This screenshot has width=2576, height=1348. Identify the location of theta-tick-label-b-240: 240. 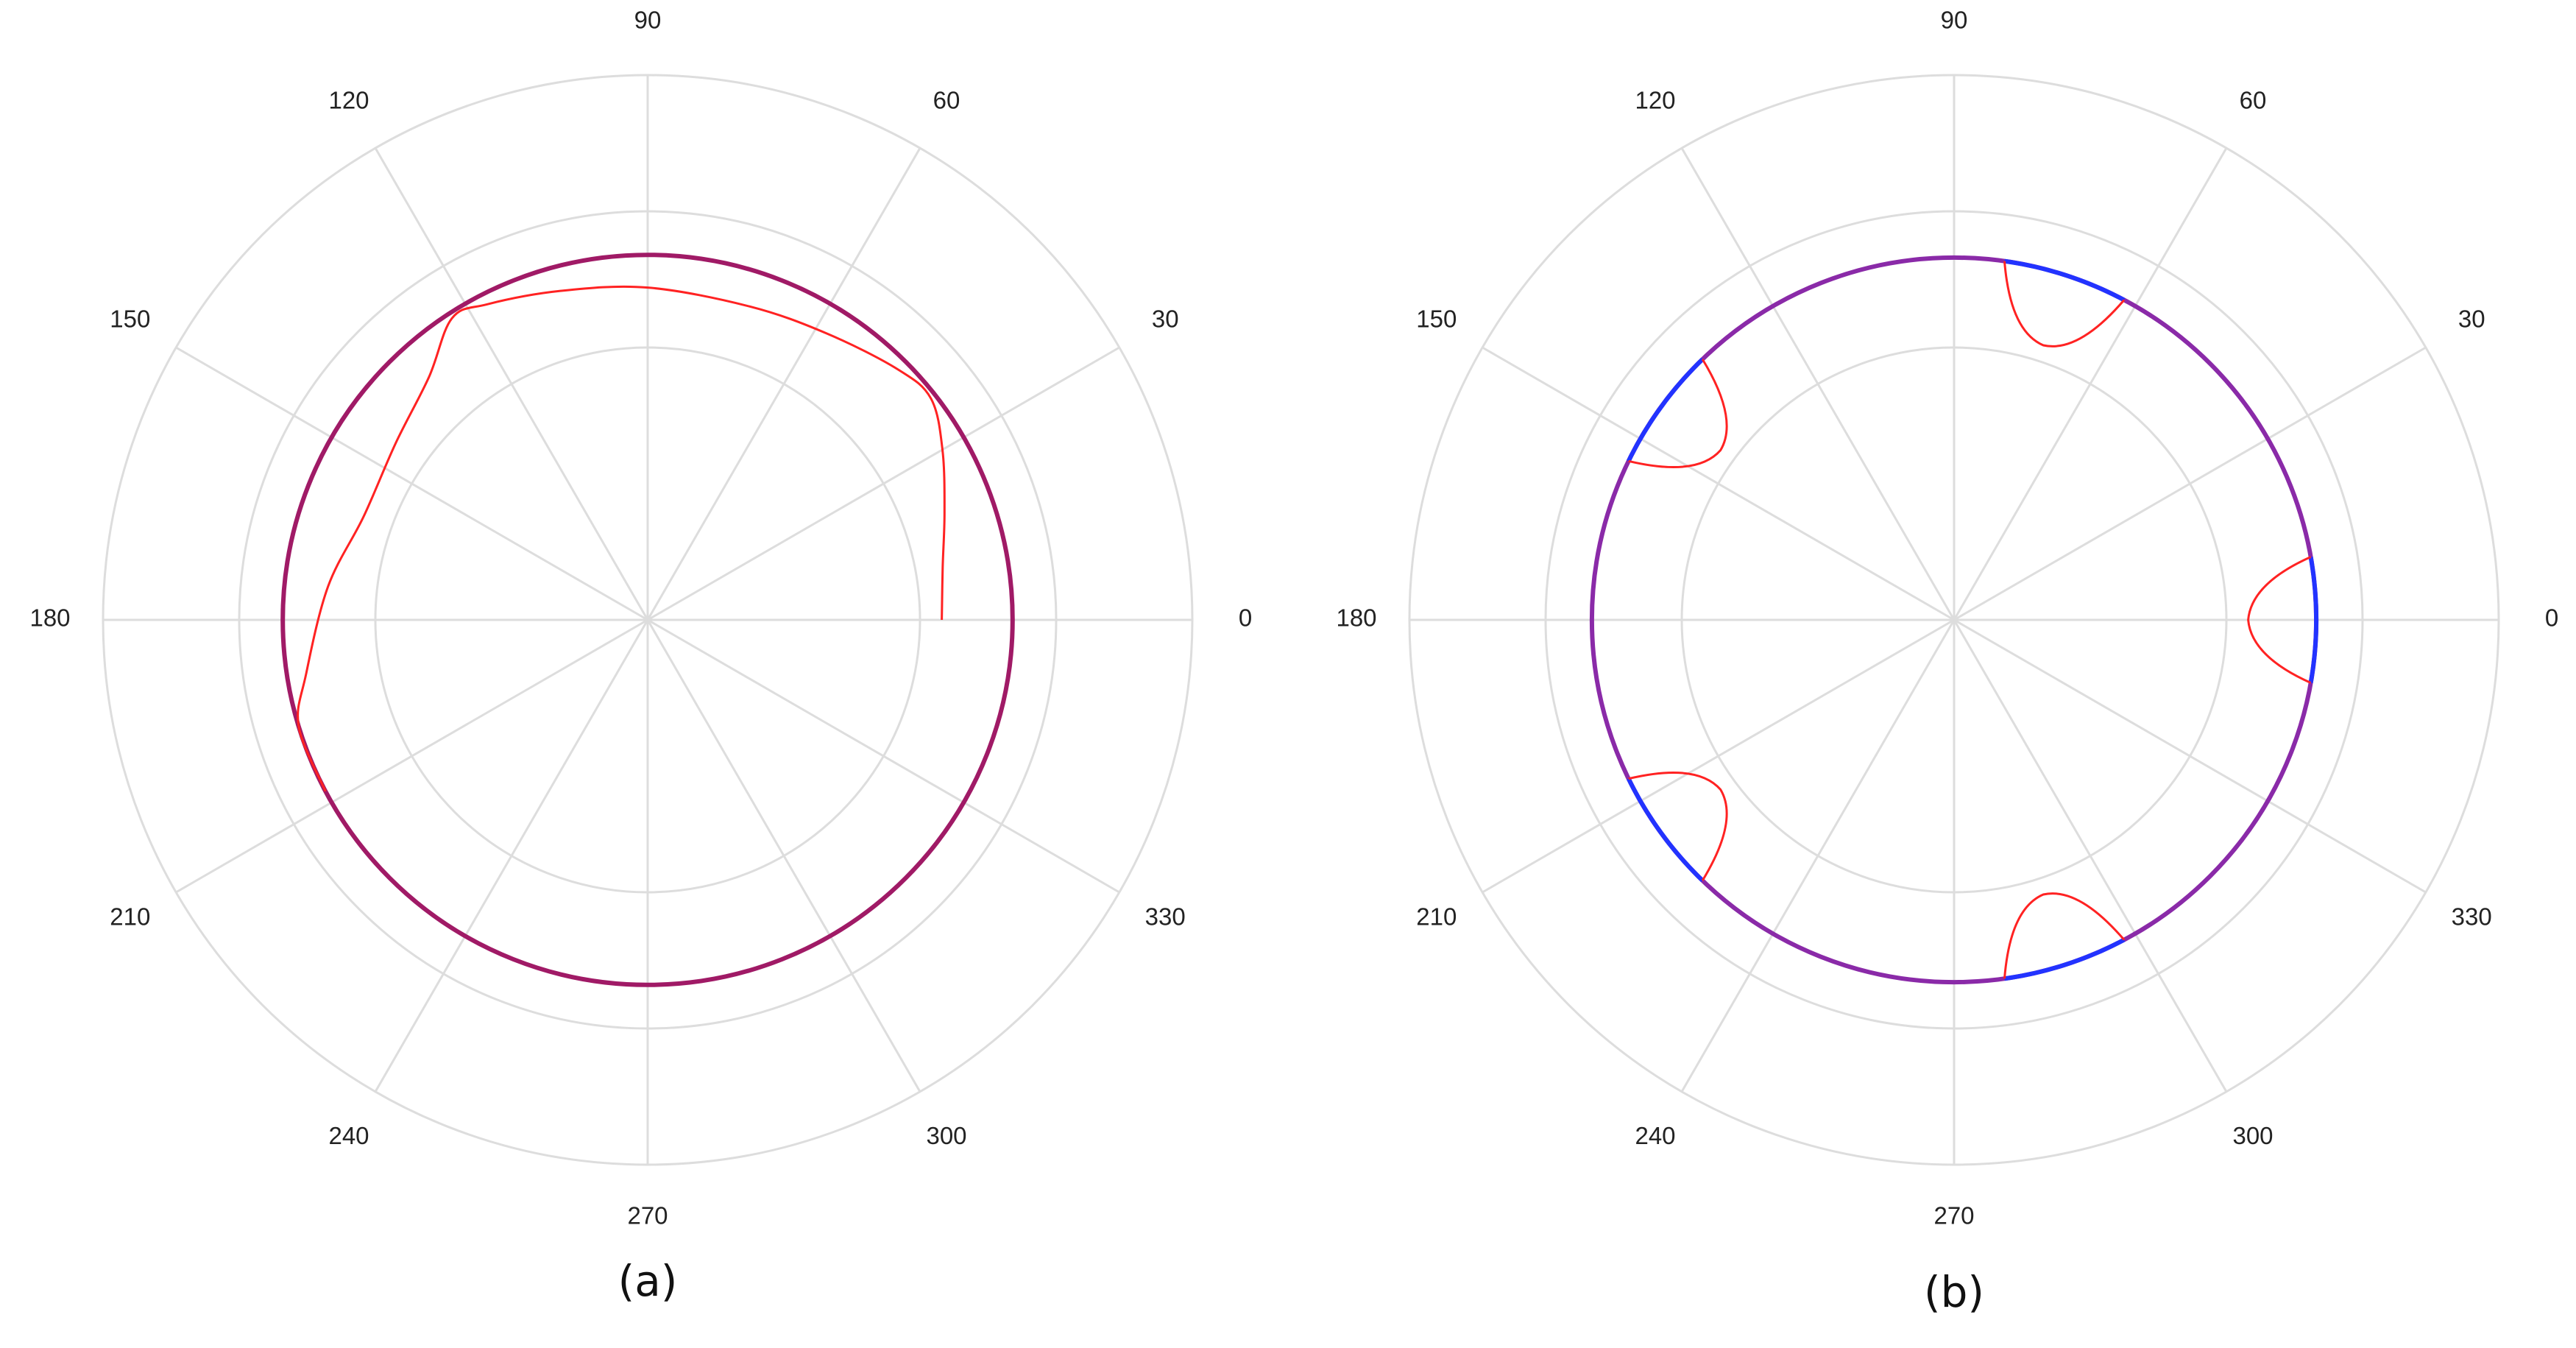
(1655, 1135).